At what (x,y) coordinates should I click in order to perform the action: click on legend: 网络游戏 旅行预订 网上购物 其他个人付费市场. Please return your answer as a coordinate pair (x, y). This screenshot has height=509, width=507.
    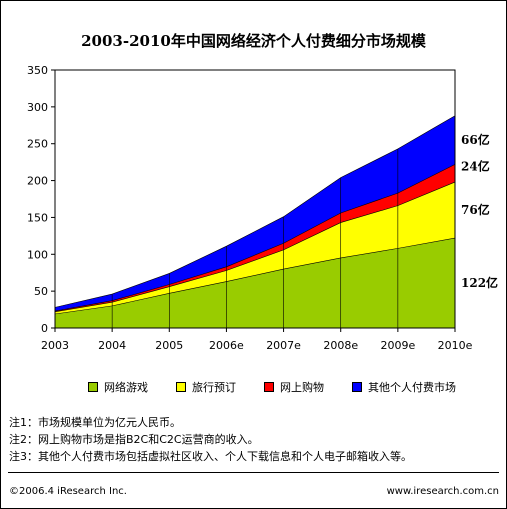
    Looking at the image, I should click on (272, 387).